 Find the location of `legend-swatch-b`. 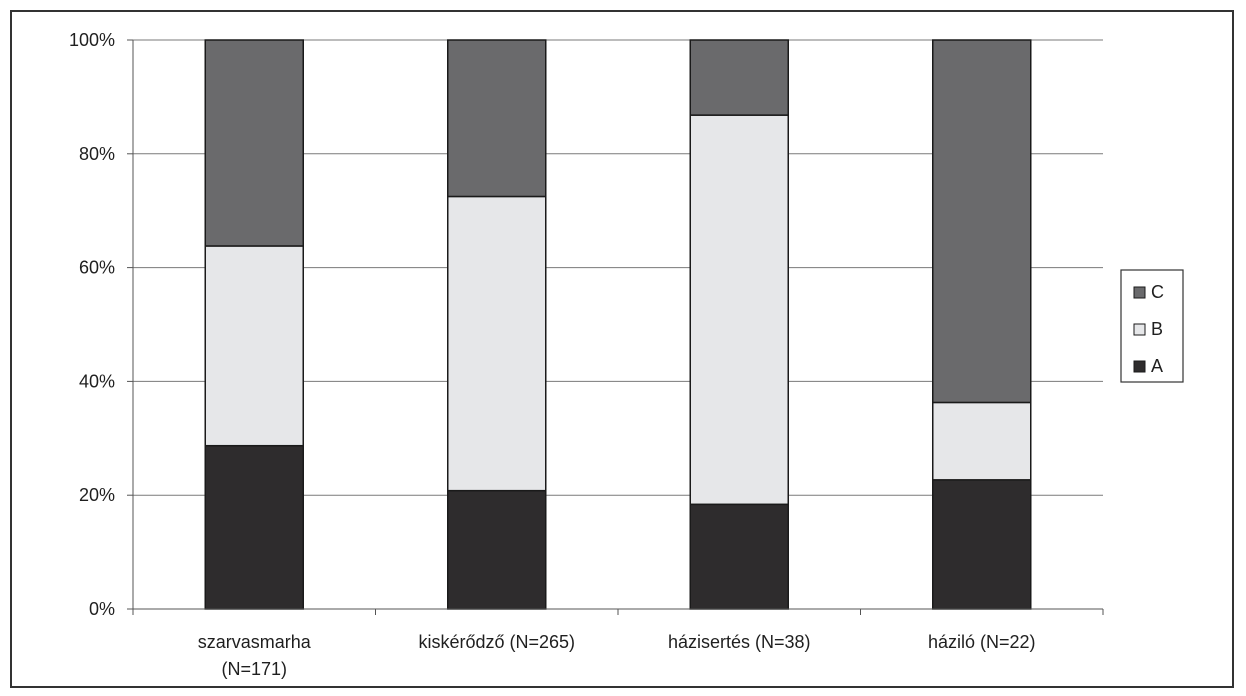

legend-swatch-b is located at coordinates (1139, 329).